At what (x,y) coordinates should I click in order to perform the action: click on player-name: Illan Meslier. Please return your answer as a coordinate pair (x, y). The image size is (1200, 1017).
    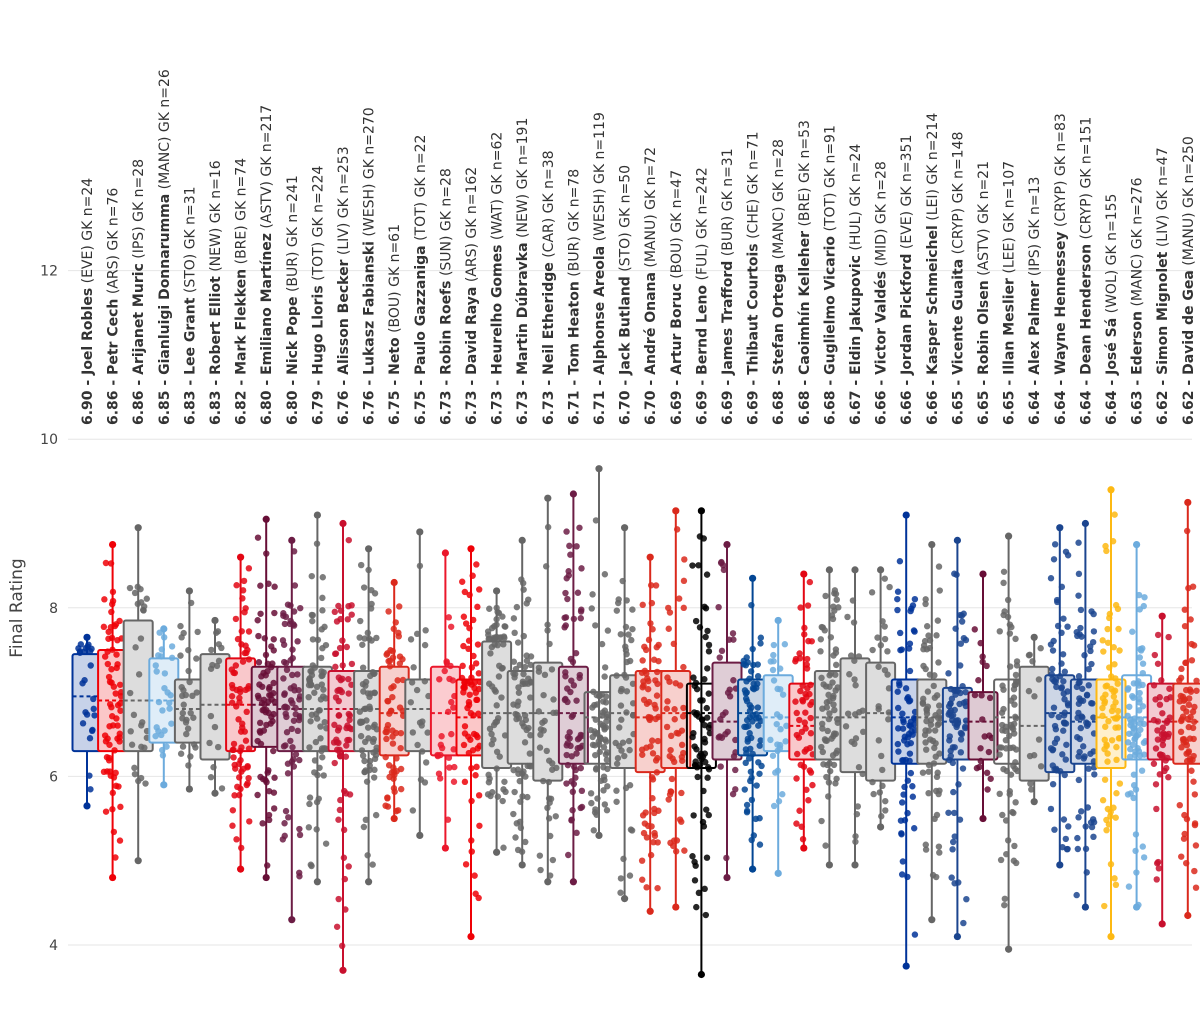
    Looking at the image, I should click on (1010, 326).